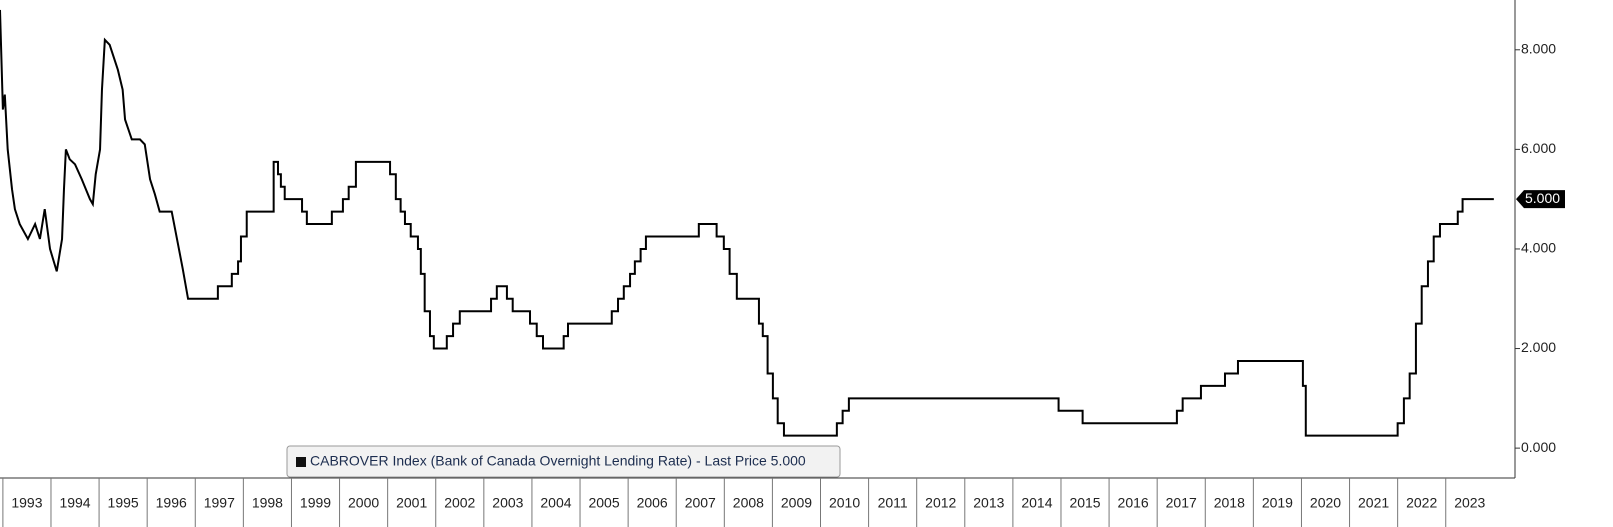 Image resolution: width=1613 pixels, height=527 pixels. I want to click on x-tick-label: 2014, so click(1036, 503).